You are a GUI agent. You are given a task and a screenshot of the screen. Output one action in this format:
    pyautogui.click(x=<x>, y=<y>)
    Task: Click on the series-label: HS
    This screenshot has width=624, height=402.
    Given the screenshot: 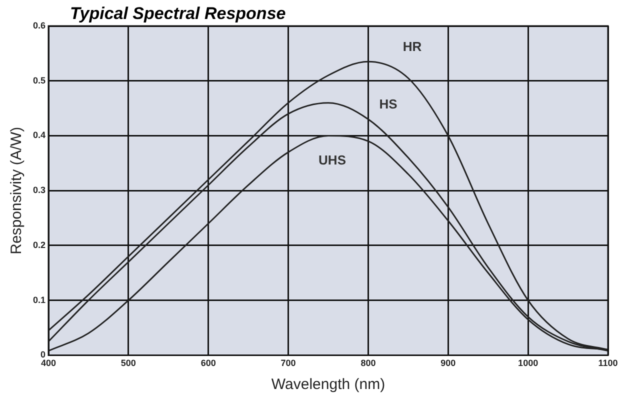 What is the action you would take?
    pyautogui.click(x=388, y=104)
    